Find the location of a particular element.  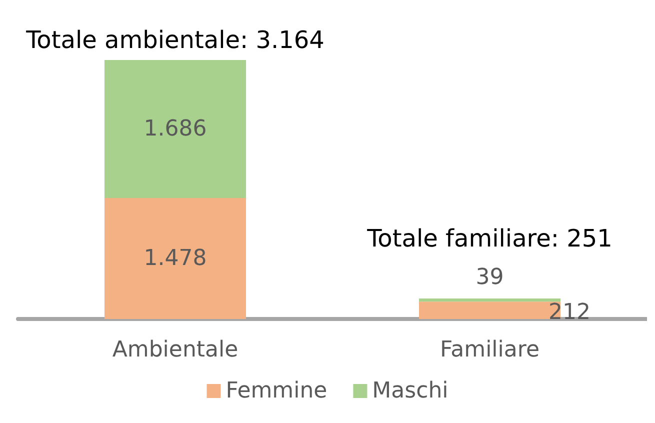

total-label: Totale ambientale: 3.164 is located at coordinates (174, 40).